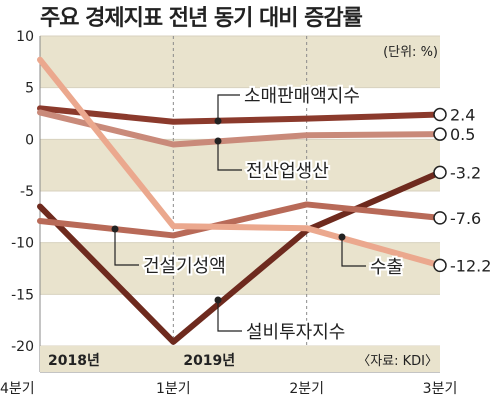  I want to click on x-tick-label: 2분기, so click(306, 389).